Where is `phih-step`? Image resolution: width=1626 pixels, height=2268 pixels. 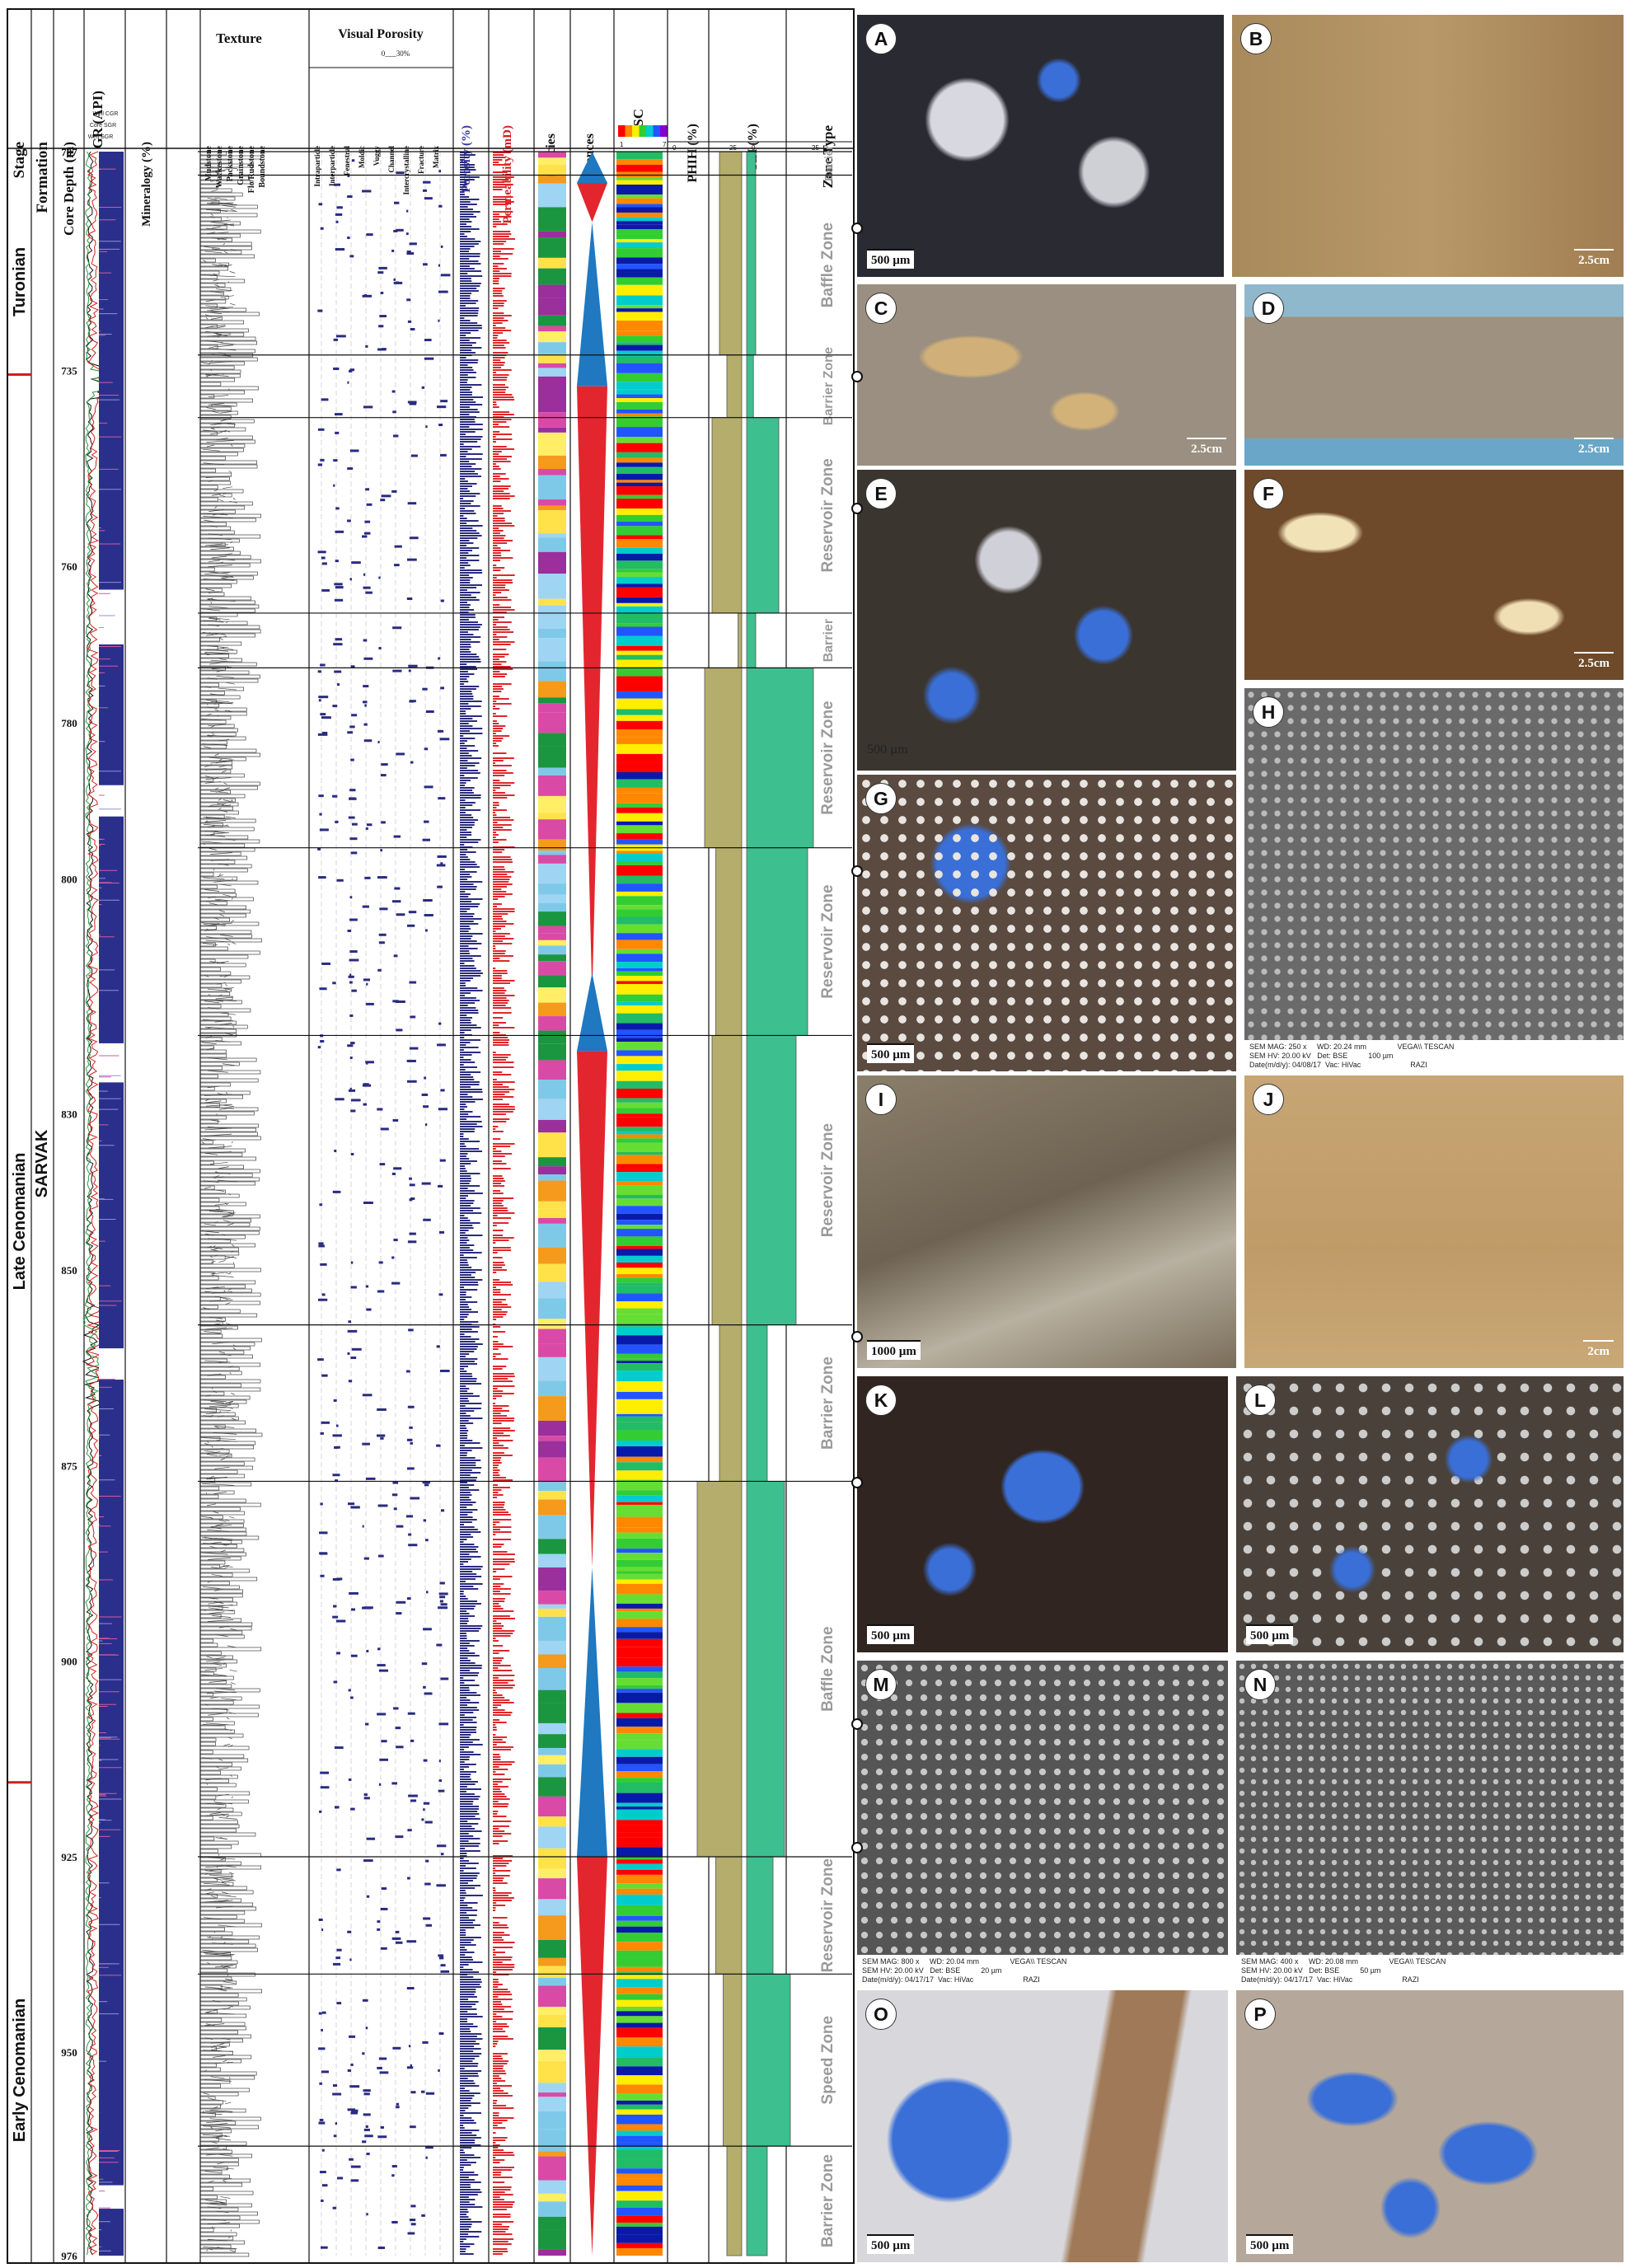 phih-step is located at coordinates (731, 253).